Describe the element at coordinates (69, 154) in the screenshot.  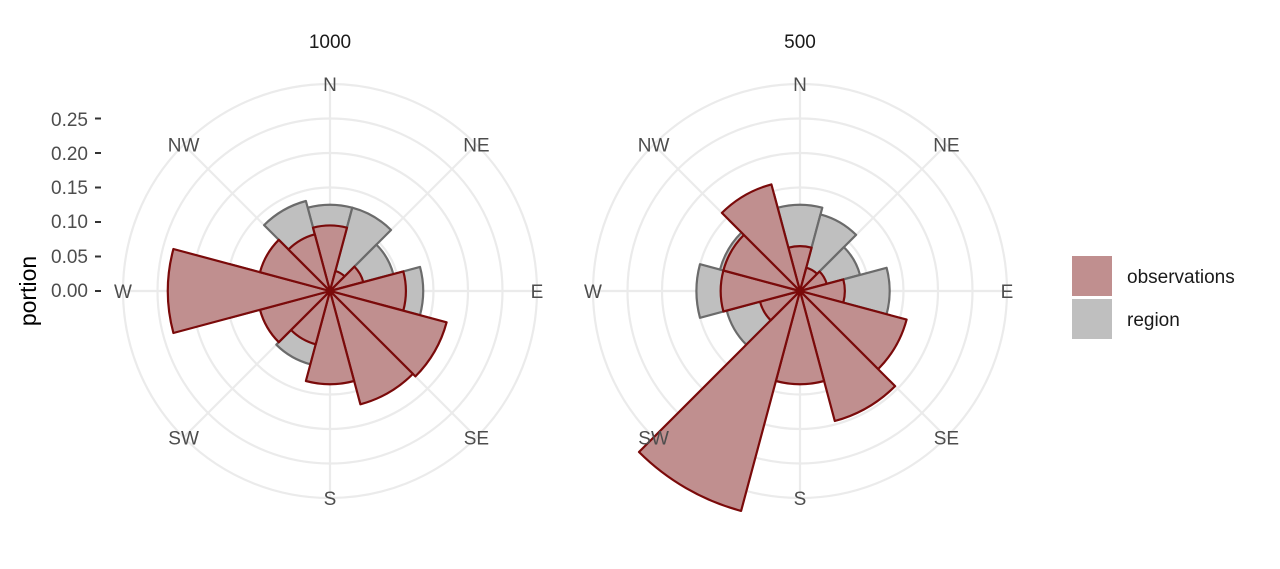
I see `y-tick-label: 0.20` at that location.